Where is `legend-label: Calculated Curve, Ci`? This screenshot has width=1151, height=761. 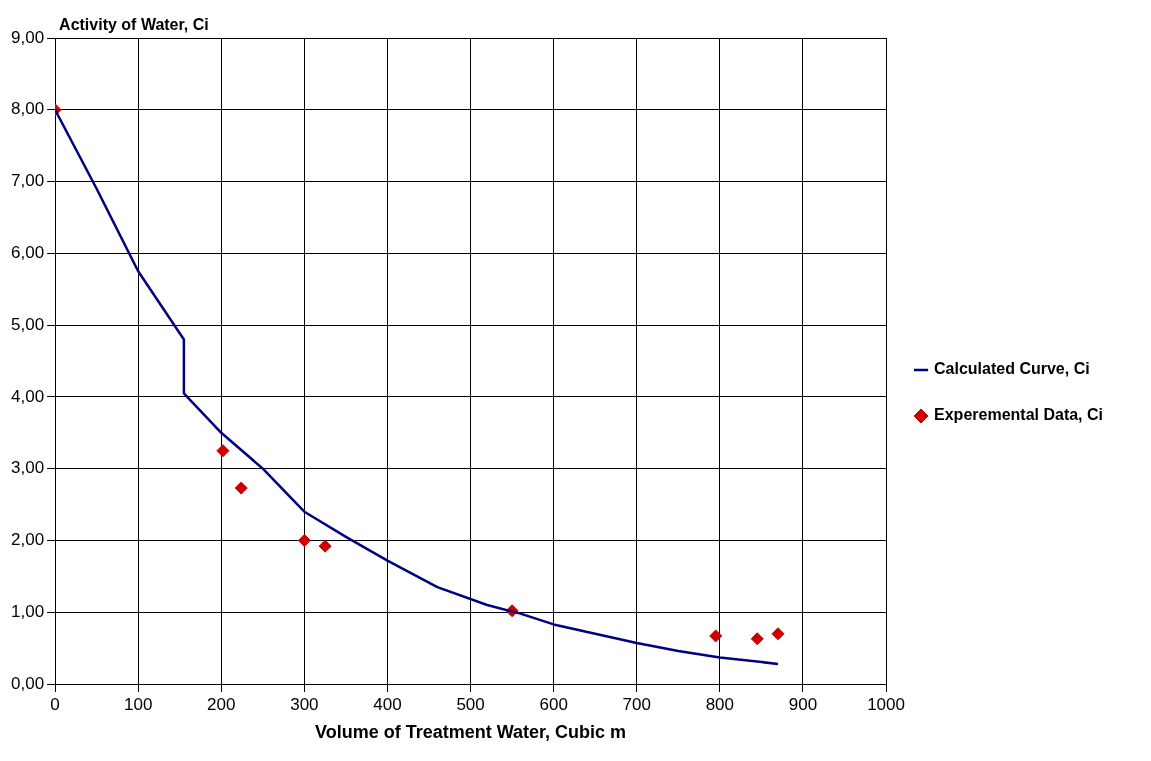
legend-label: Calculated Curve, Ci is located at coordinates (1012, 369).